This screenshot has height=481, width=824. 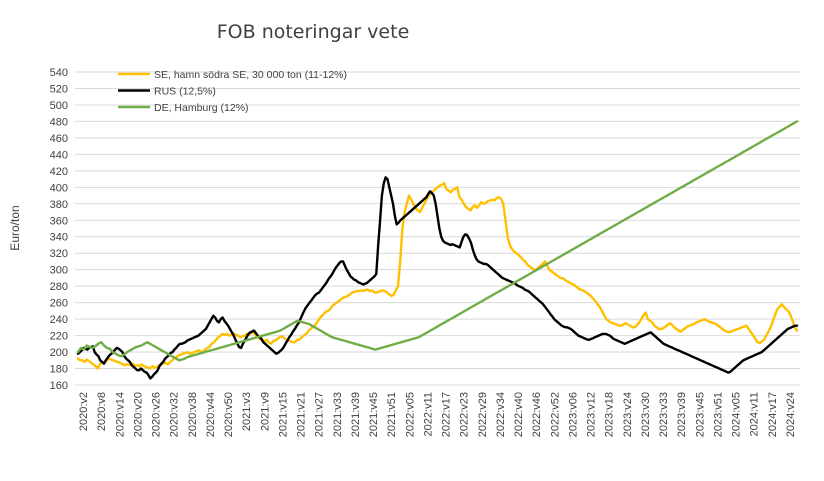 I want to click on y-tick-label: 480, so click(x=59, y=122).